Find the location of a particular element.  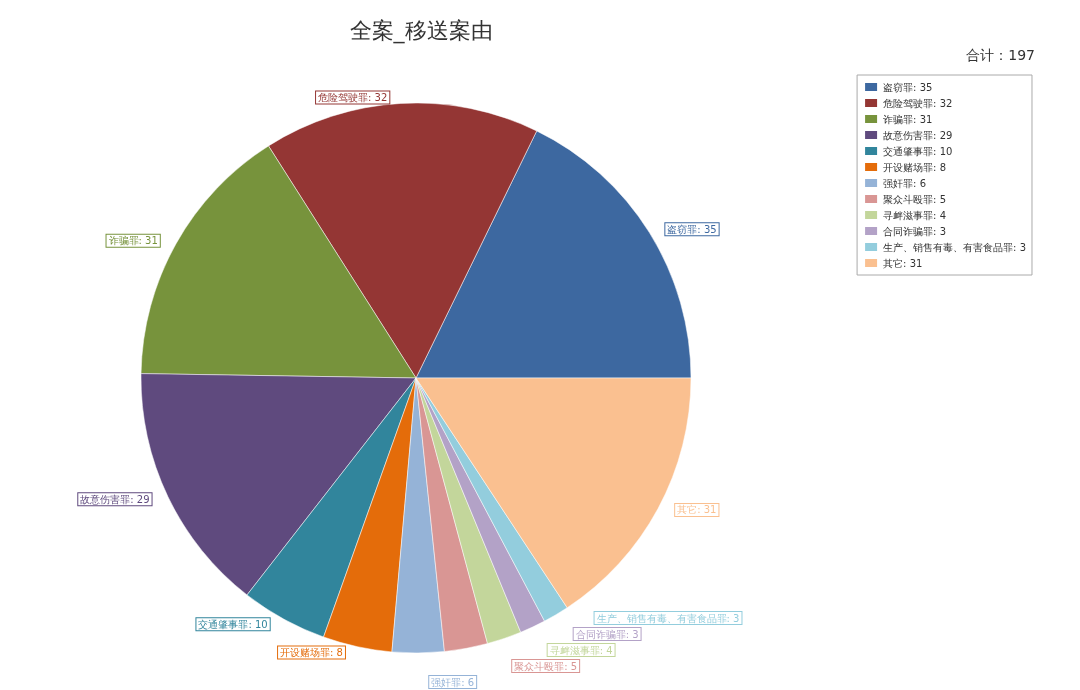

legend-label: 开设赌场罪: 8 is located at coordinates (915, 167).